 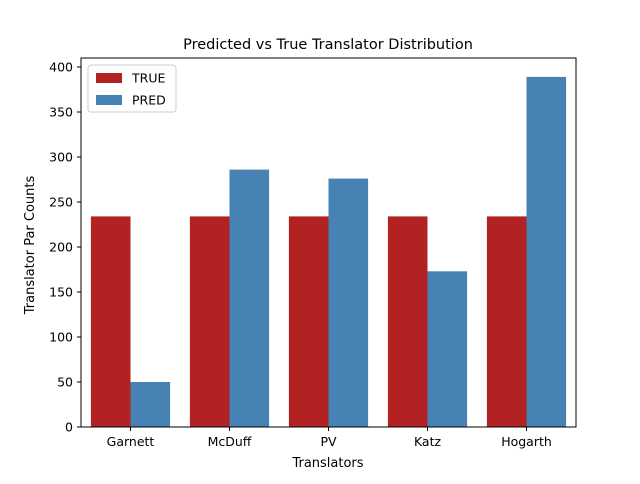 I want to click on y-tick-label: 0, so click(x=69, y=427).